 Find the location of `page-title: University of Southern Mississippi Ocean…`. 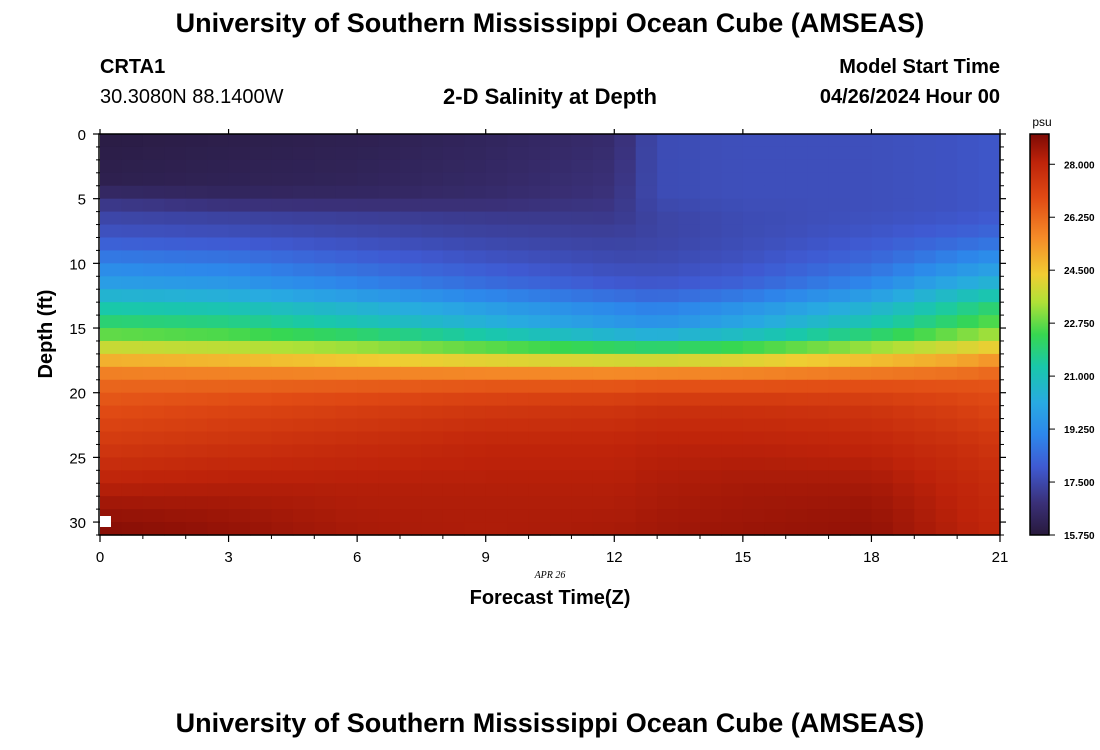

page-title: University of Southern Mississippi Ocean… is located at coordinates (550, 23).